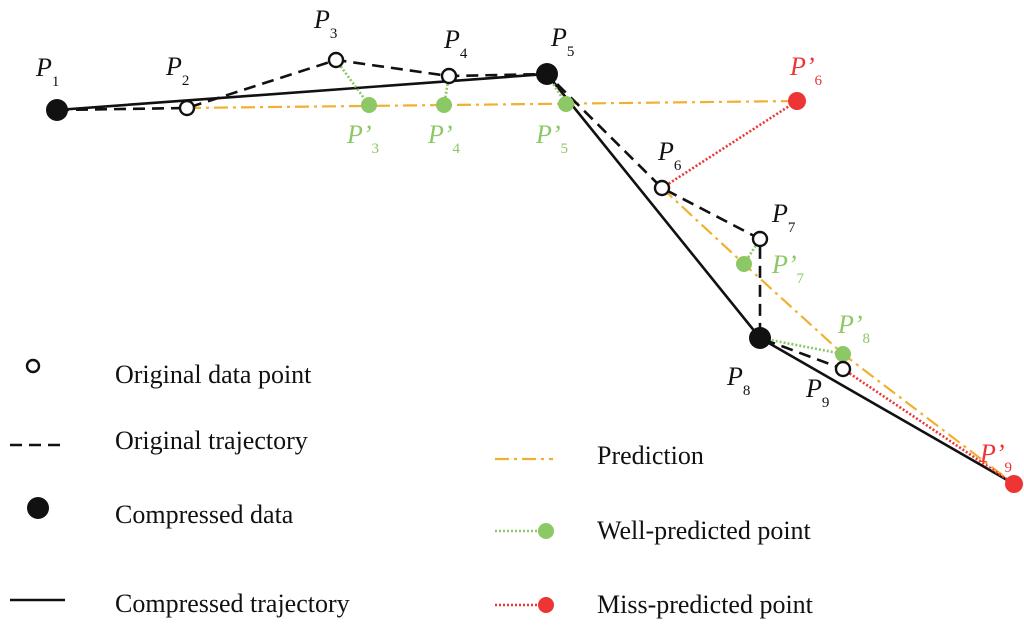 The image size is (1024, 626). I want to click on label-p1: P1, so click(47, 71).